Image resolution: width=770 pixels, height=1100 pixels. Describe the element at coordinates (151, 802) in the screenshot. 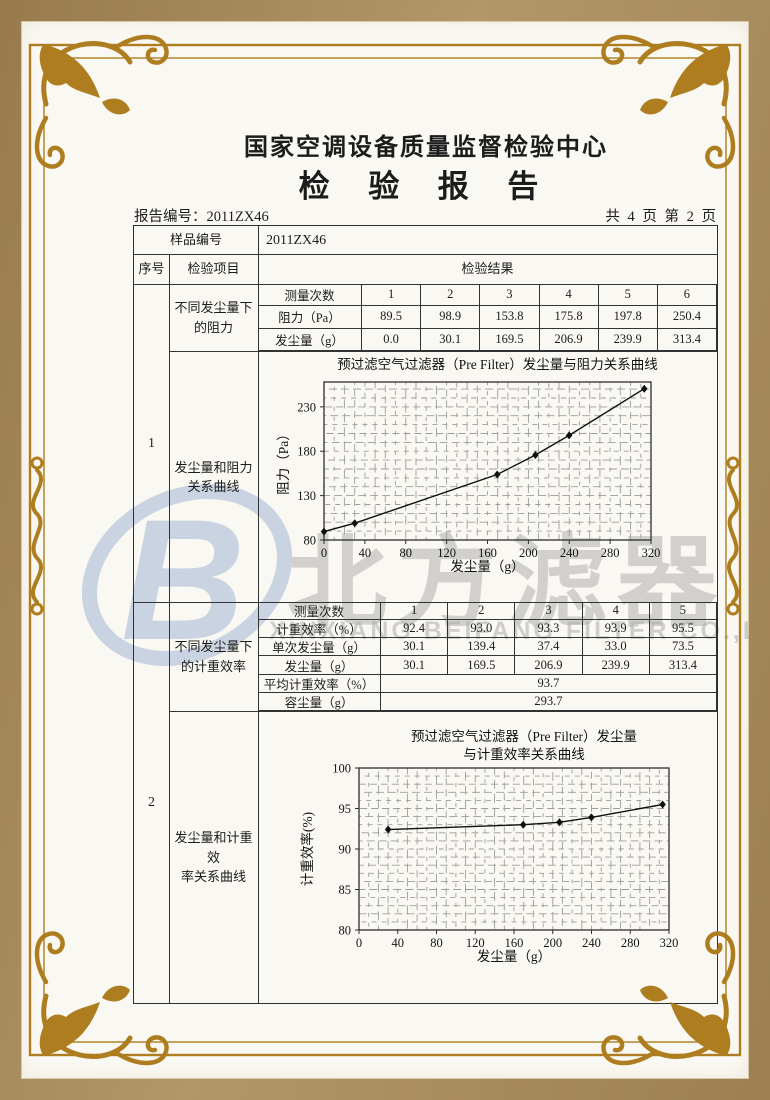

I see `item2-seq-cell: 2` at that location.